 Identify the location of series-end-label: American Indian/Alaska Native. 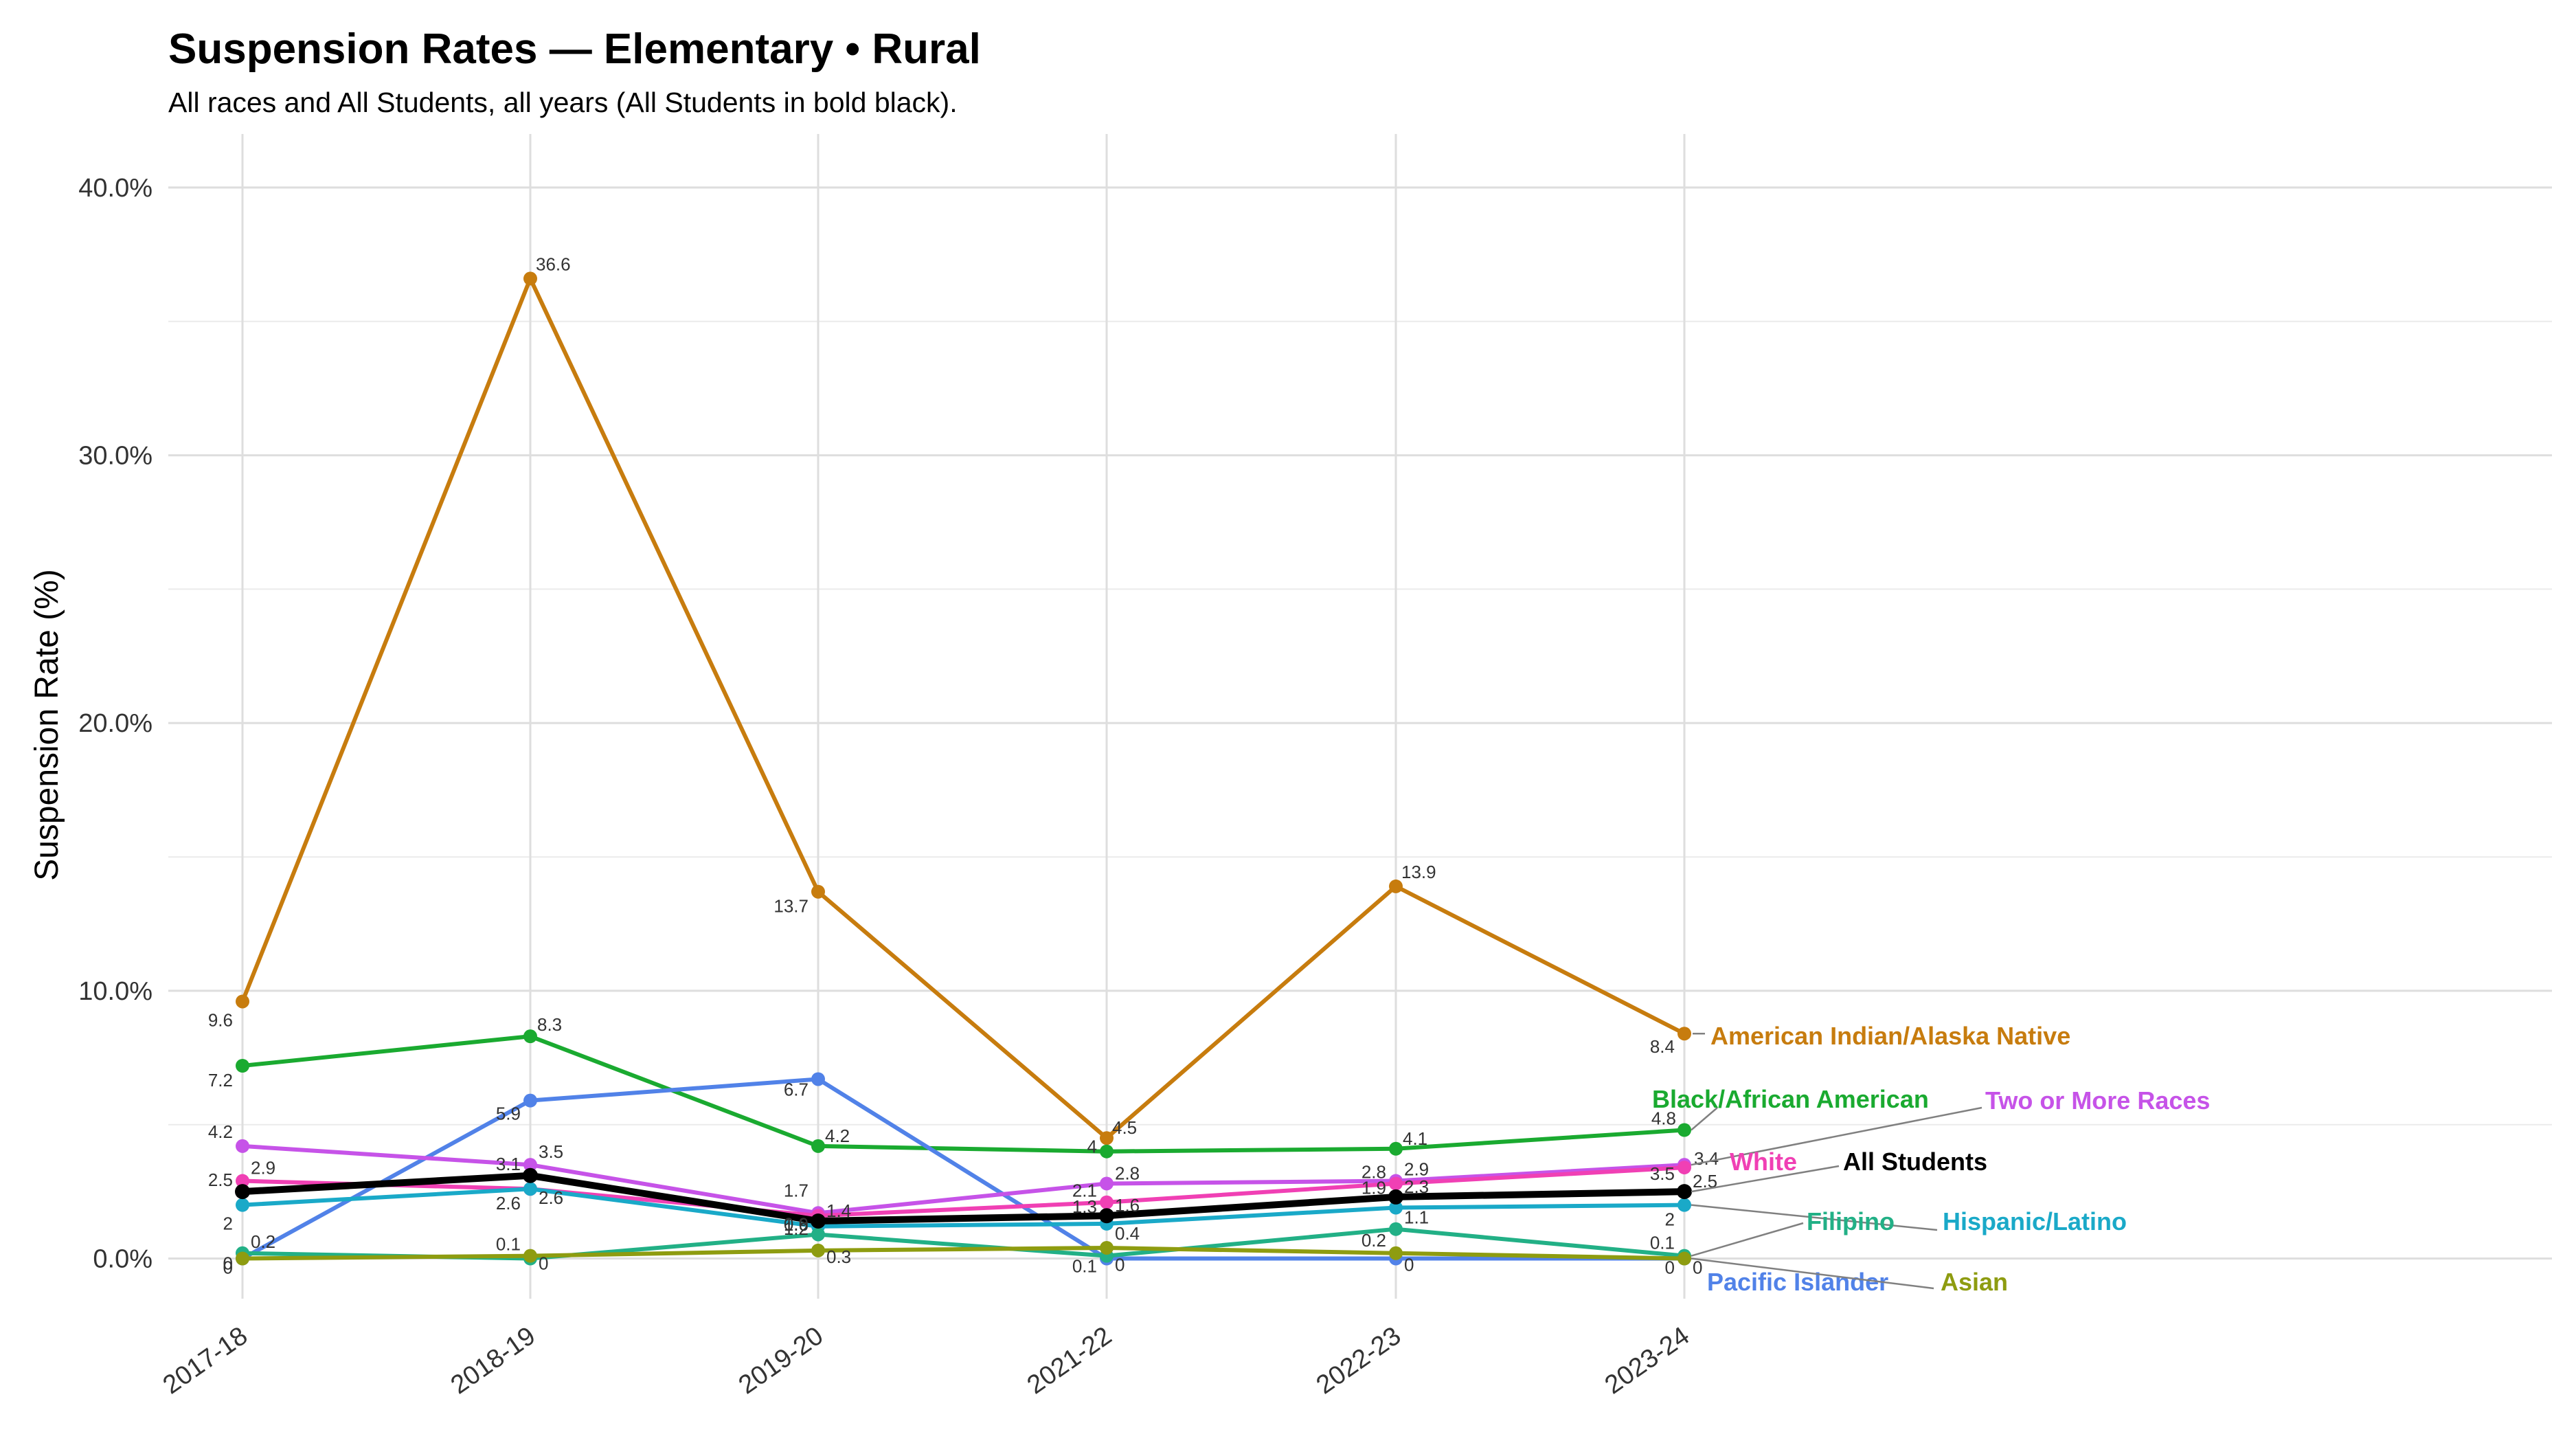
(1890, 1036).